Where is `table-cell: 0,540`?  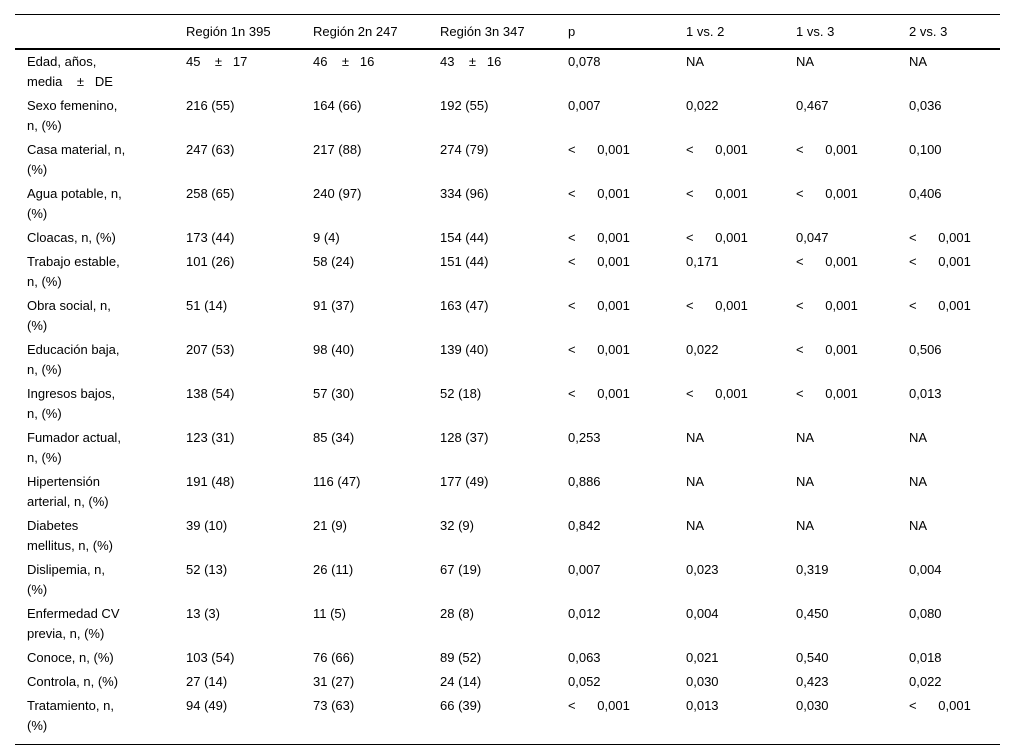
table-cell: 0,540 is located at coordinates (812, 657).